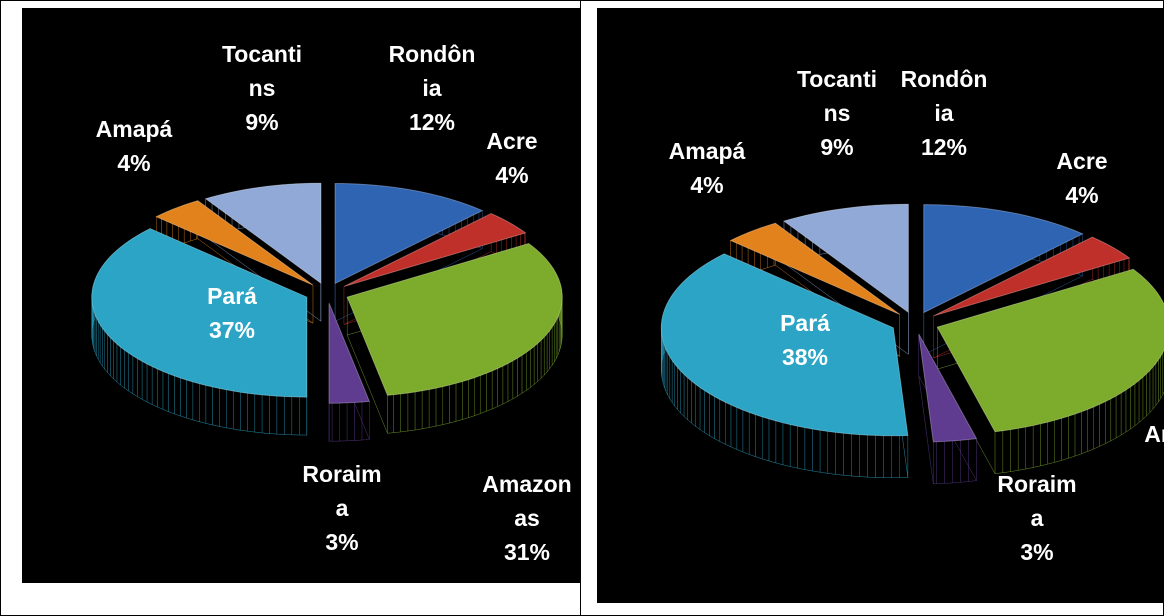 Image resolution: width=1164 pixels, height=616 pixels. Describe the element at coordinates (1153, 502) in the screenshot. I see `value-label: 30%` at that location.